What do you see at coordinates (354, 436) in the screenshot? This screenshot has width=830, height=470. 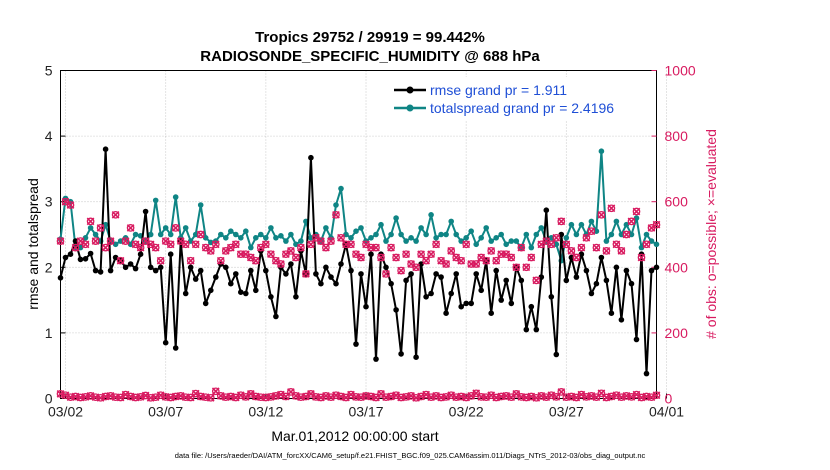 I see `x-axis-label: Mar.01,2012 00:00:00 start` at bounding box center [354, 436].